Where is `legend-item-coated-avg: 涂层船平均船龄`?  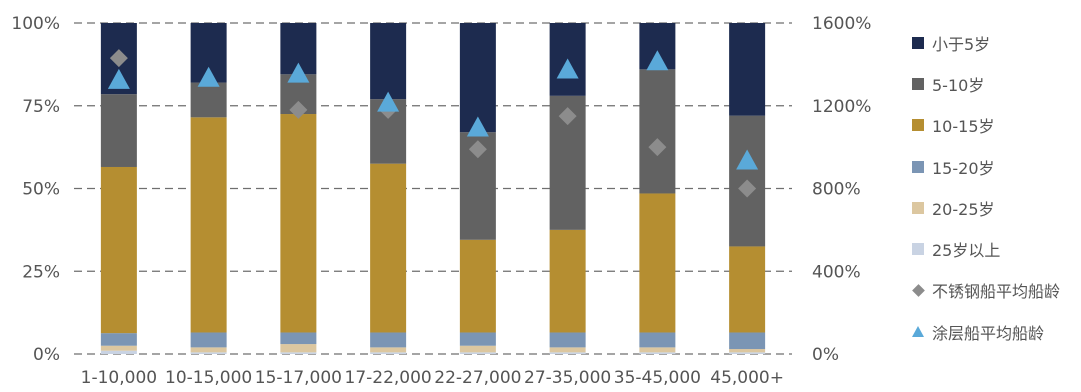
legend-item-coated-avg: 涂层船平均船龄 is located at coordinates (994, 331).